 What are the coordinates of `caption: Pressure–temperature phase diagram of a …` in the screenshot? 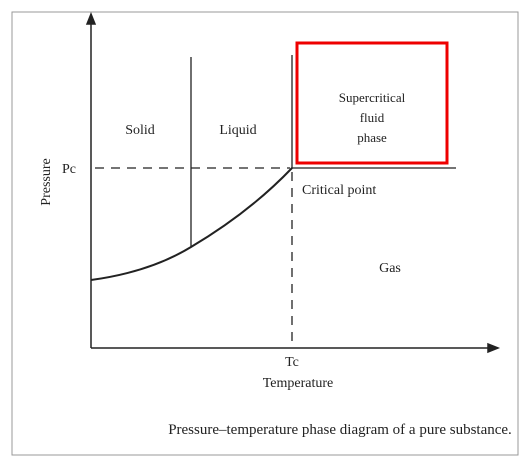 It's located at (340, 430).